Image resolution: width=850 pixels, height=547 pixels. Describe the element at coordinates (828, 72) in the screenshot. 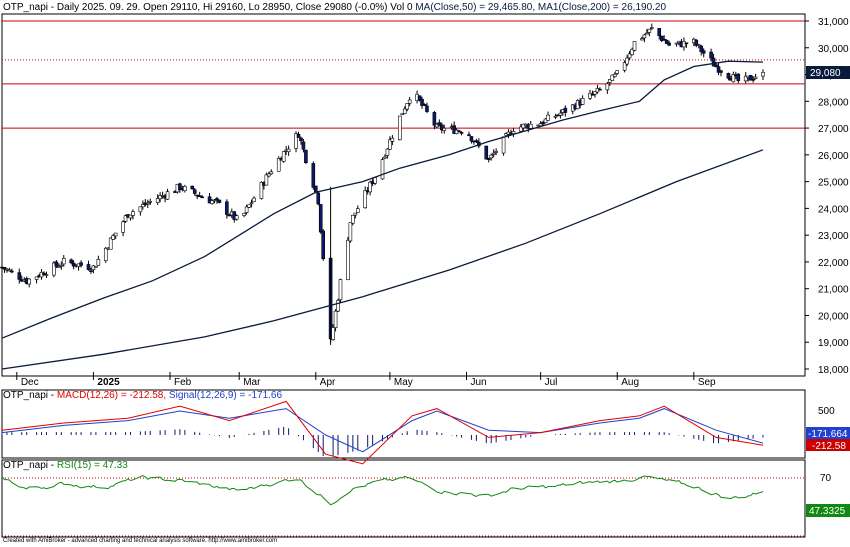

I see `price-tag: 29,080` at that location.